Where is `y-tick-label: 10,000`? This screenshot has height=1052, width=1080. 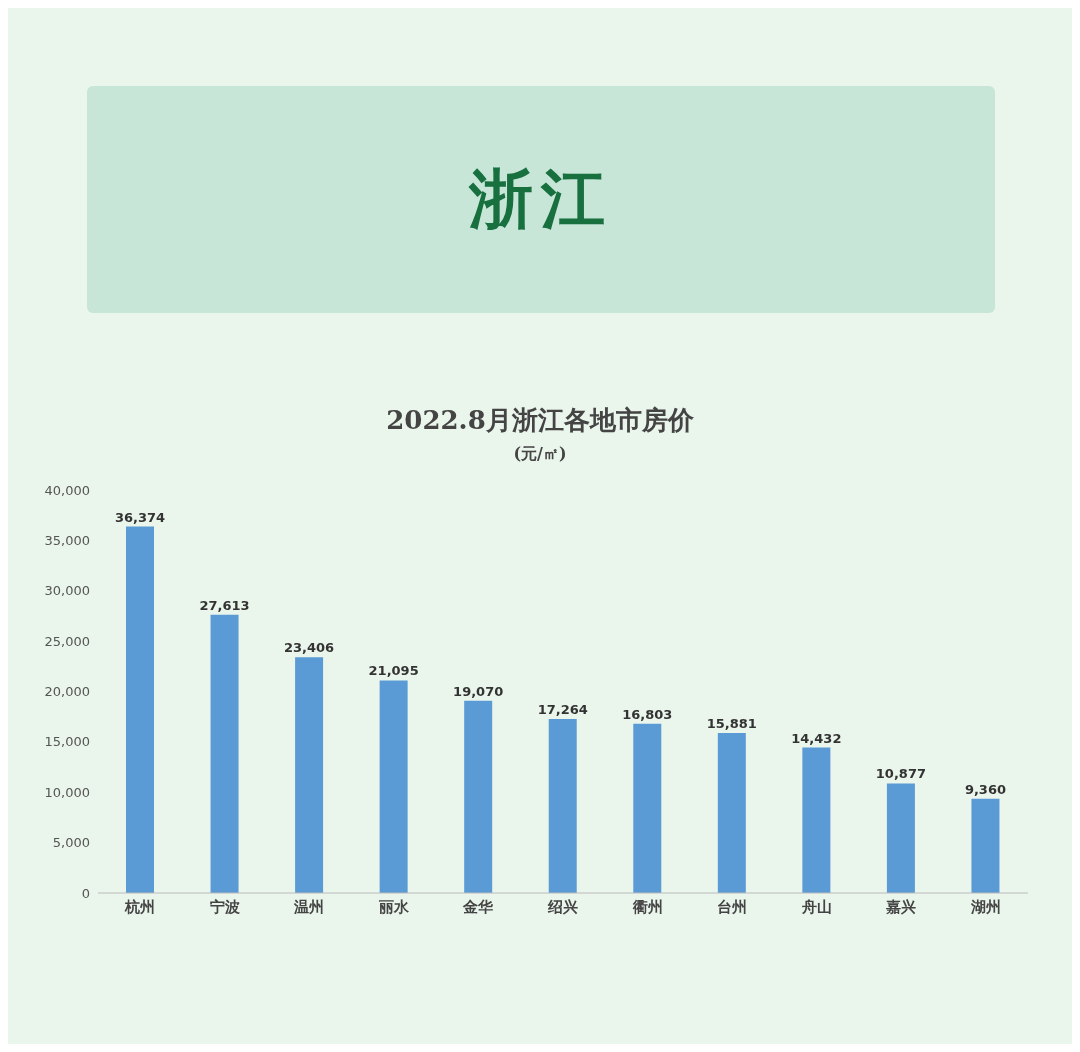
y-tick-label: 10,000 is located at coordinates (67, 792).